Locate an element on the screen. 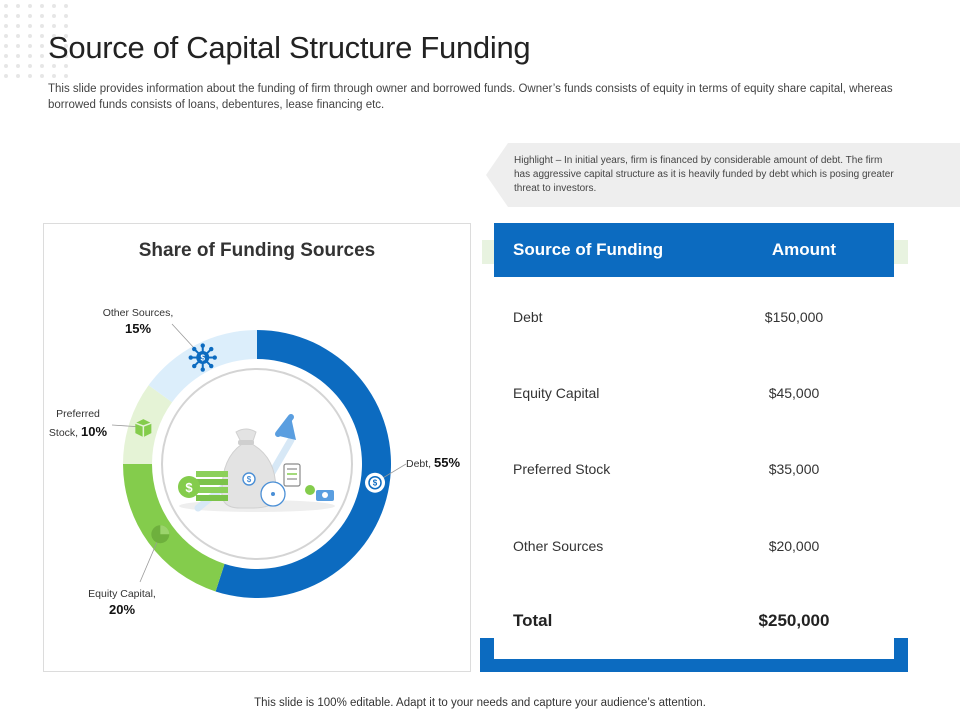 The image size is (960, 720). table-row-preferred-source: Preferred Stock is located at coordinates (562, 469).